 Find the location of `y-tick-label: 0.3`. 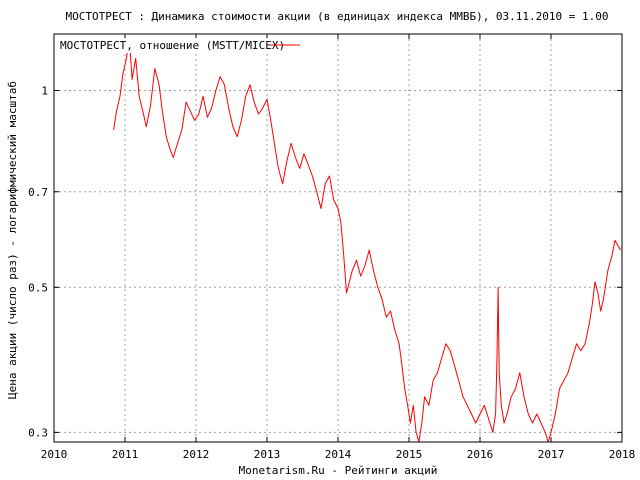

y-tick-label: 0.3 is located at coordinates (38, 432).